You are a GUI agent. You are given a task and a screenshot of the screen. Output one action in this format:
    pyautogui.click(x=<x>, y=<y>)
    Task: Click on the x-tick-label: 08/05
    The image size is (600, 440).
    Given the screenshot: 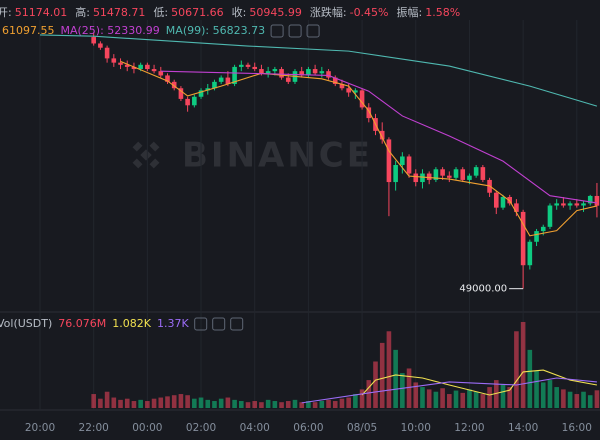 What is the action you would take?
    pyautogui.click(x=362, y=428)
    